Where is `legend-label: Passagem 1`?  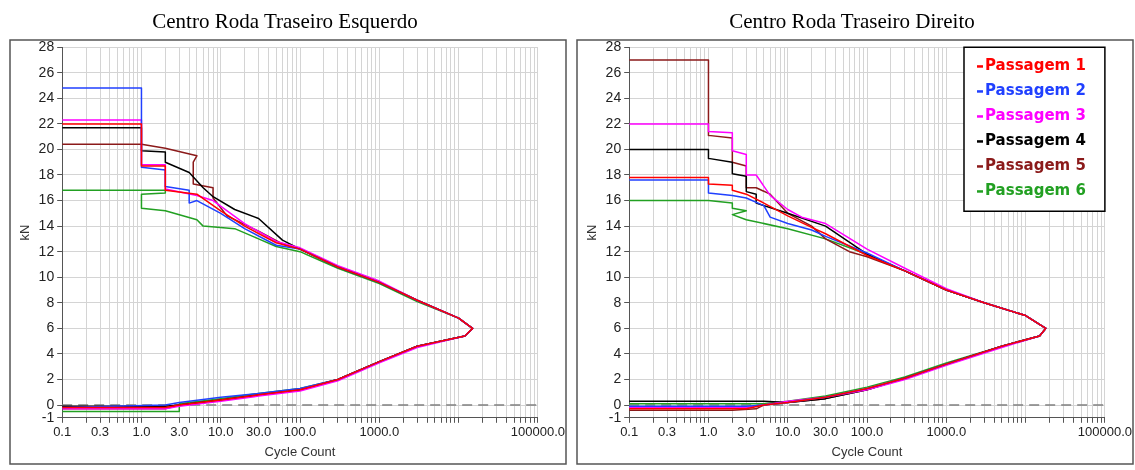 legend-label: Passagem 1 is located at coordinates (1035, 65).